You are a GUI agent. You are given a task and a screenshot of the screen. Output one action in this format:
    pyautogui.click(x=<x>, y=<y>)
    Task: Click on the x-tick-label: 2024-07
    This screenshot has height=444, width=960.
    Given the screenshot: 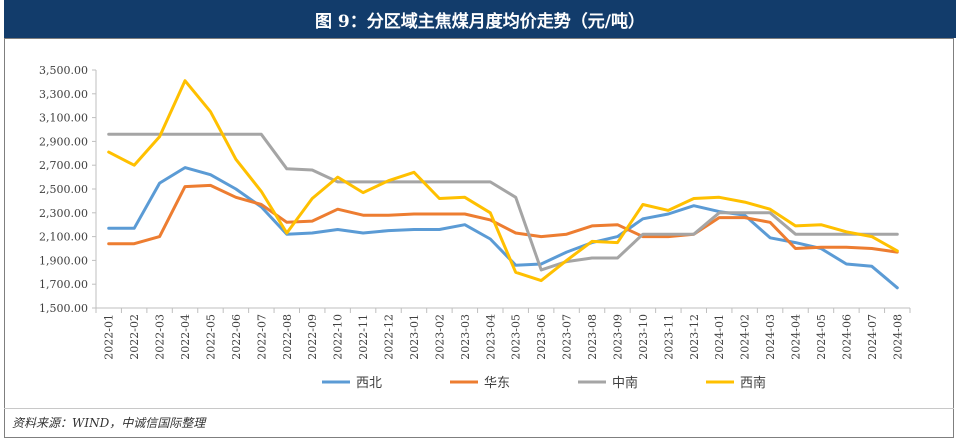 What is the action you would take?
    pyautogui.click(x=872, y=337)
    